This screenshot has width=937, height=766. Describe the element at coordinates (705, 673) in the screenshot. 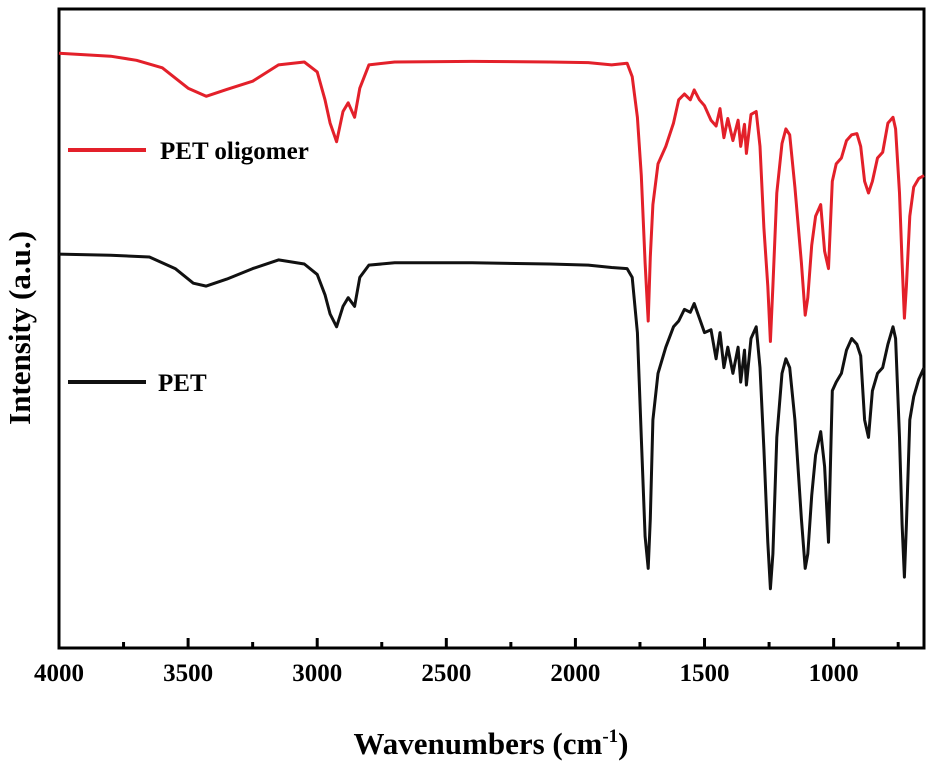

I see `x-tick-label-1500: 1500` at that location.